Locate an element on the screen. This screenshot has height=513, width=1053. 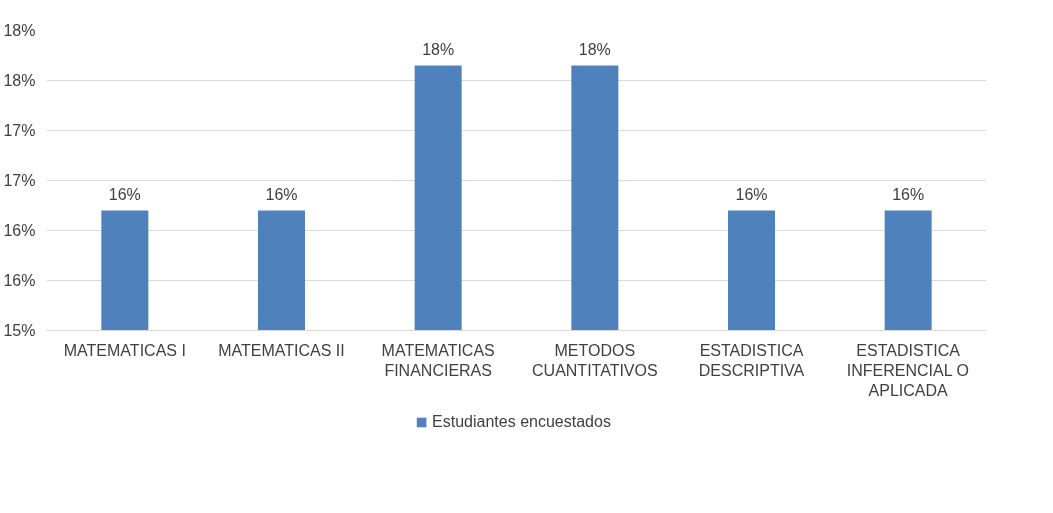
x-tick-label: ESTADISTICA DESCRIPTIVA is located at coordinates (751, 360).